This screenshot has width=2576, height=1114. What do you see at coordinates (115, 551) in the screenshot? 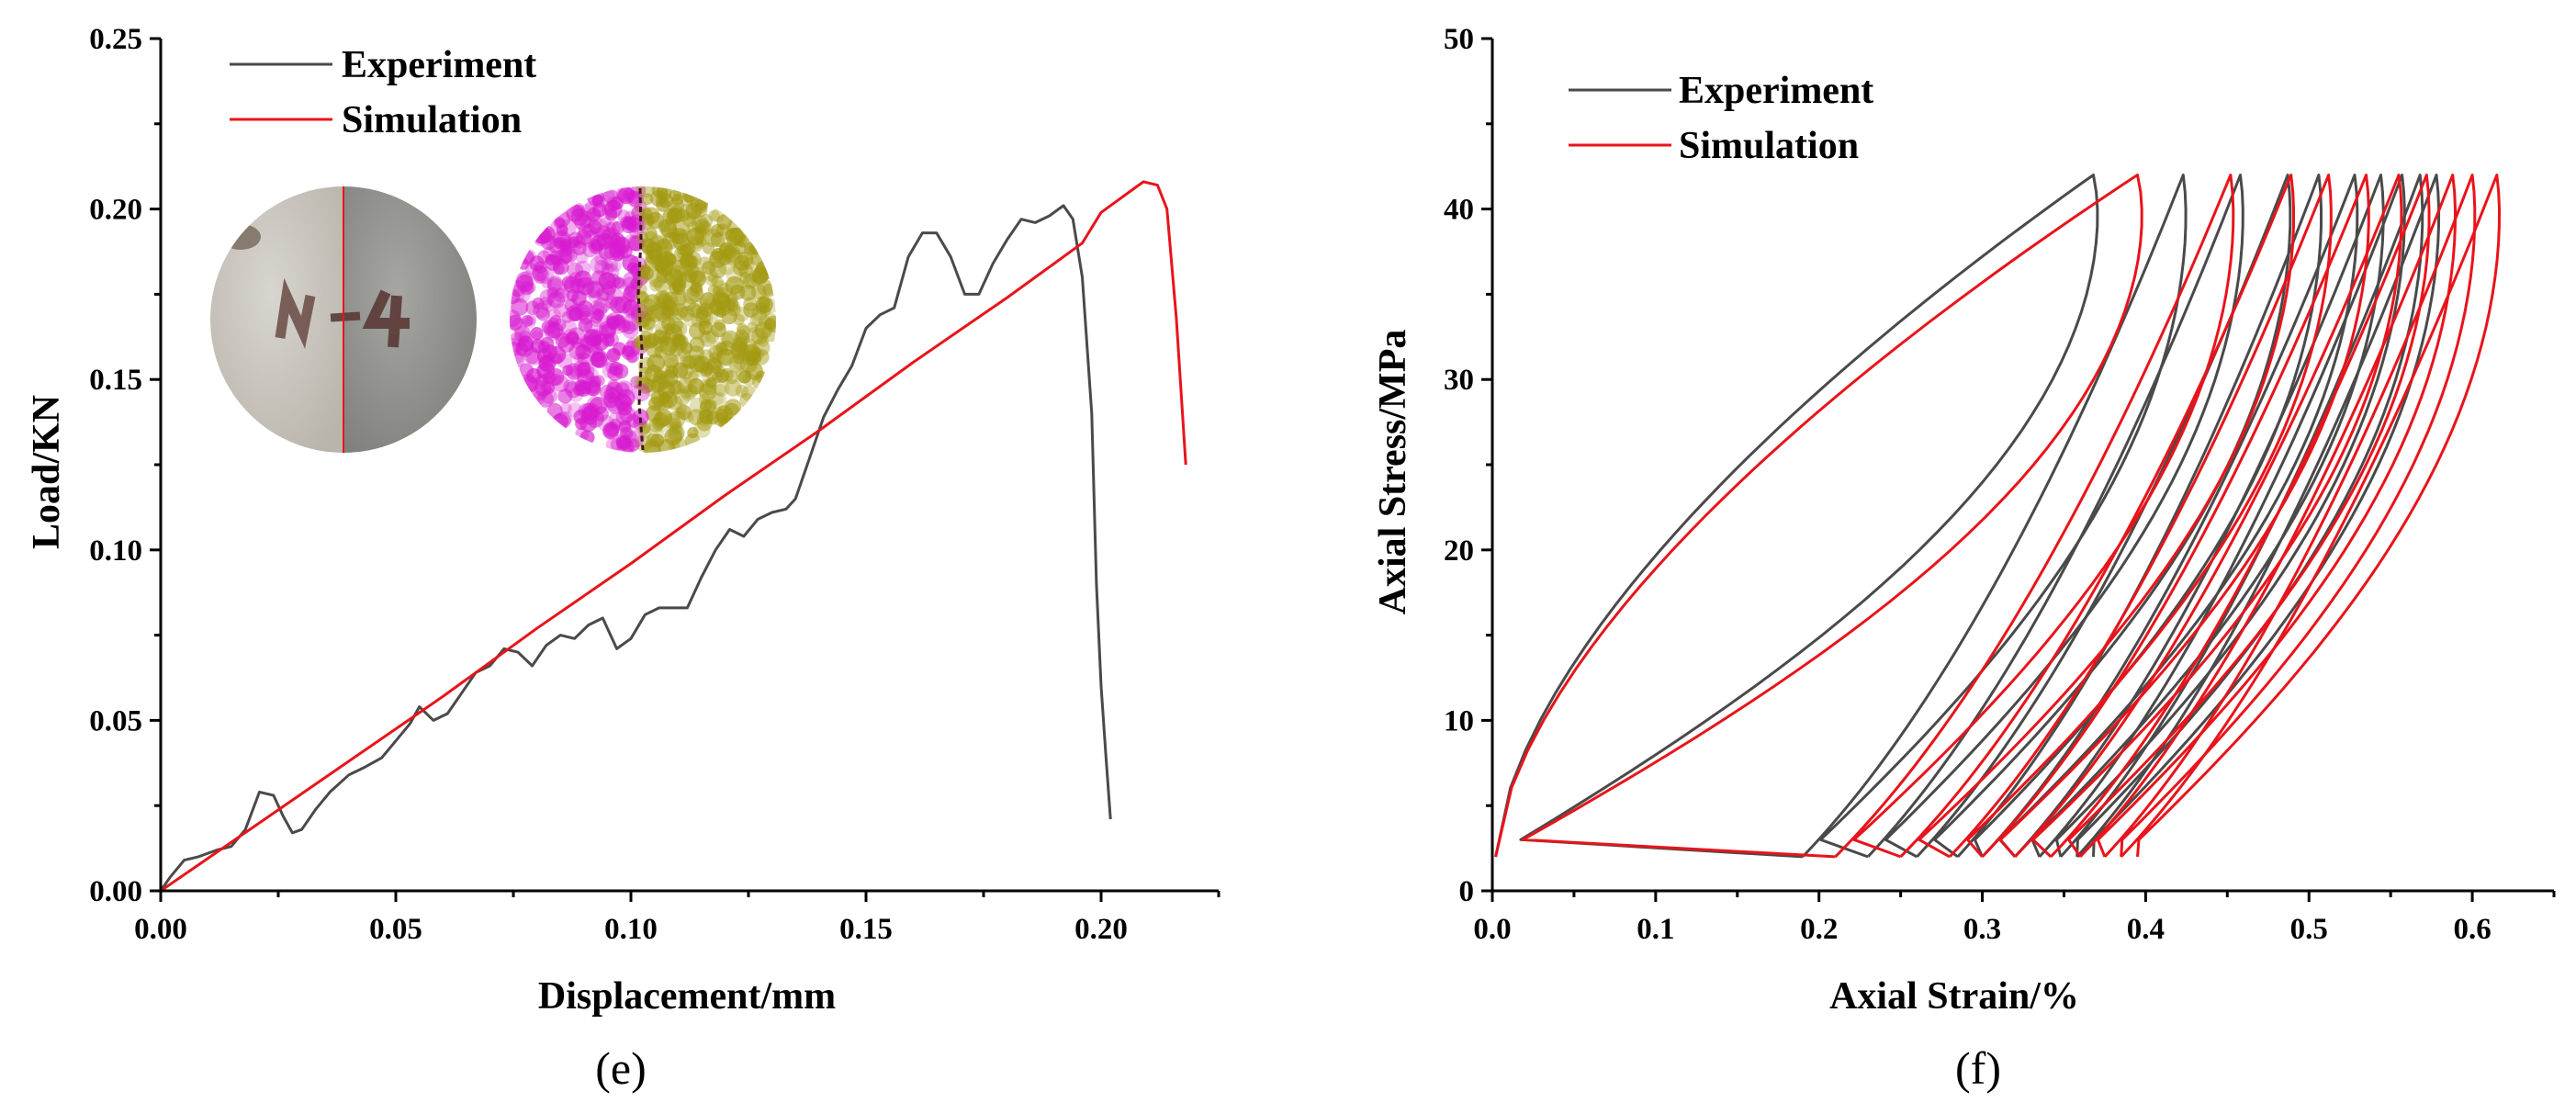
I see `chart-e-y-tick-label: 0.10` at bounding box center [115, 551].